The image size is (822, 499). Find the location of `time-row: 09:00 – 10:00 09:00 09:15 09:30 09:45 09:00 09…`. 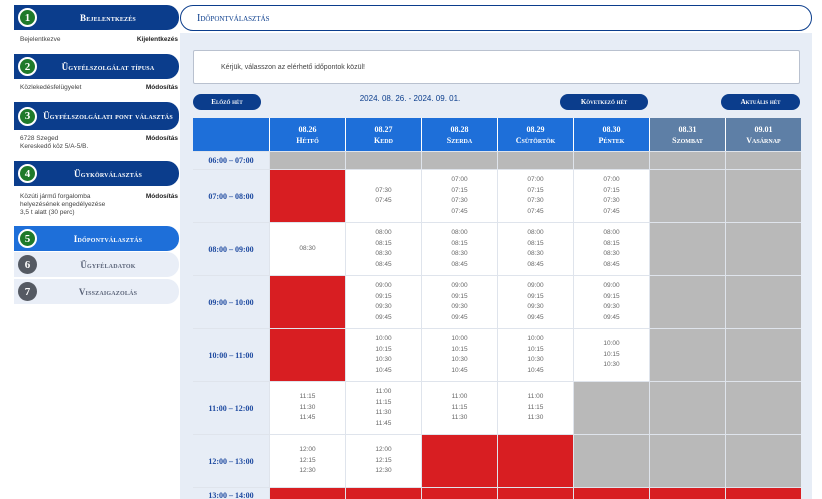

time-row: 09:00 – 10:00 09:00 09:15 09:30 09:45 09:00 09… is located at coordinates (497, 301).